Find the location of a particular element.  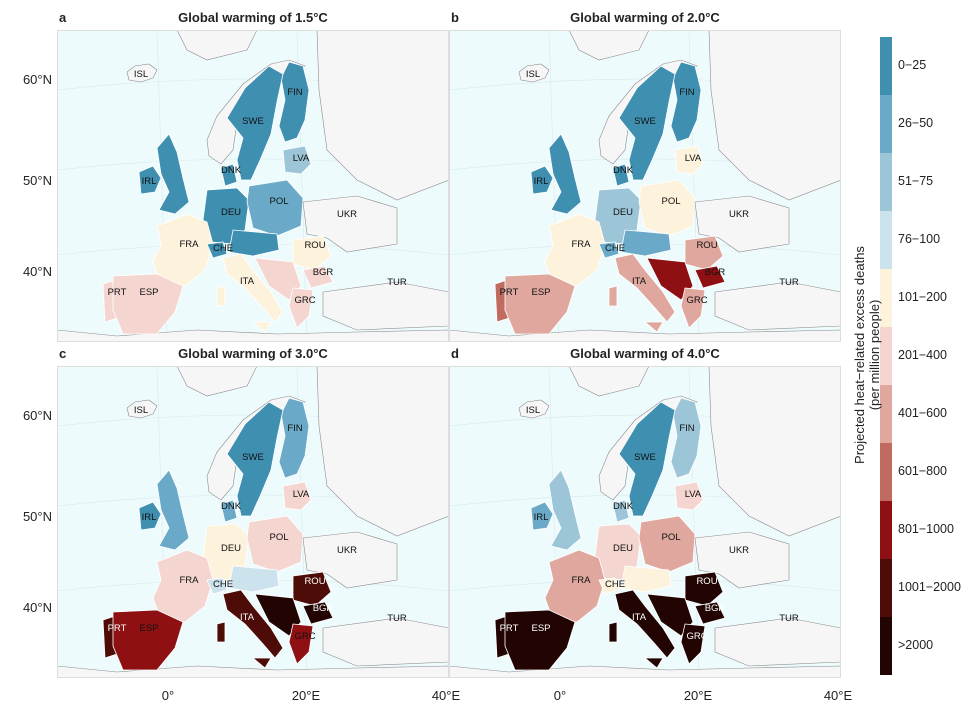

country-label: PRT is located at coordinates (509, 628).